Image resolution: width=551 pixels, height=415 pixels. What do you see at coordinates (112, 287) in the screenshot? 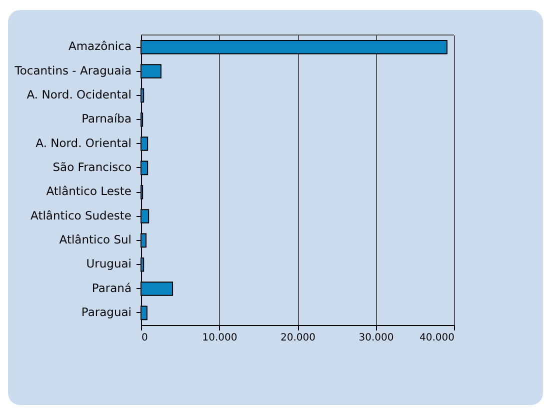
I see `y-tick-label: Paraná` at bounding box center [112, 287].